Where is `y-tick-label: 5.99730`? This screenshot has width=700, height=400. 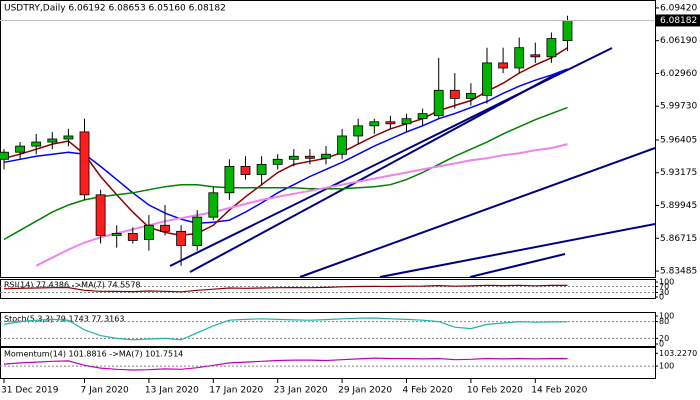 y-tick-label: 5.99730 is located at coordinates (678, 107).